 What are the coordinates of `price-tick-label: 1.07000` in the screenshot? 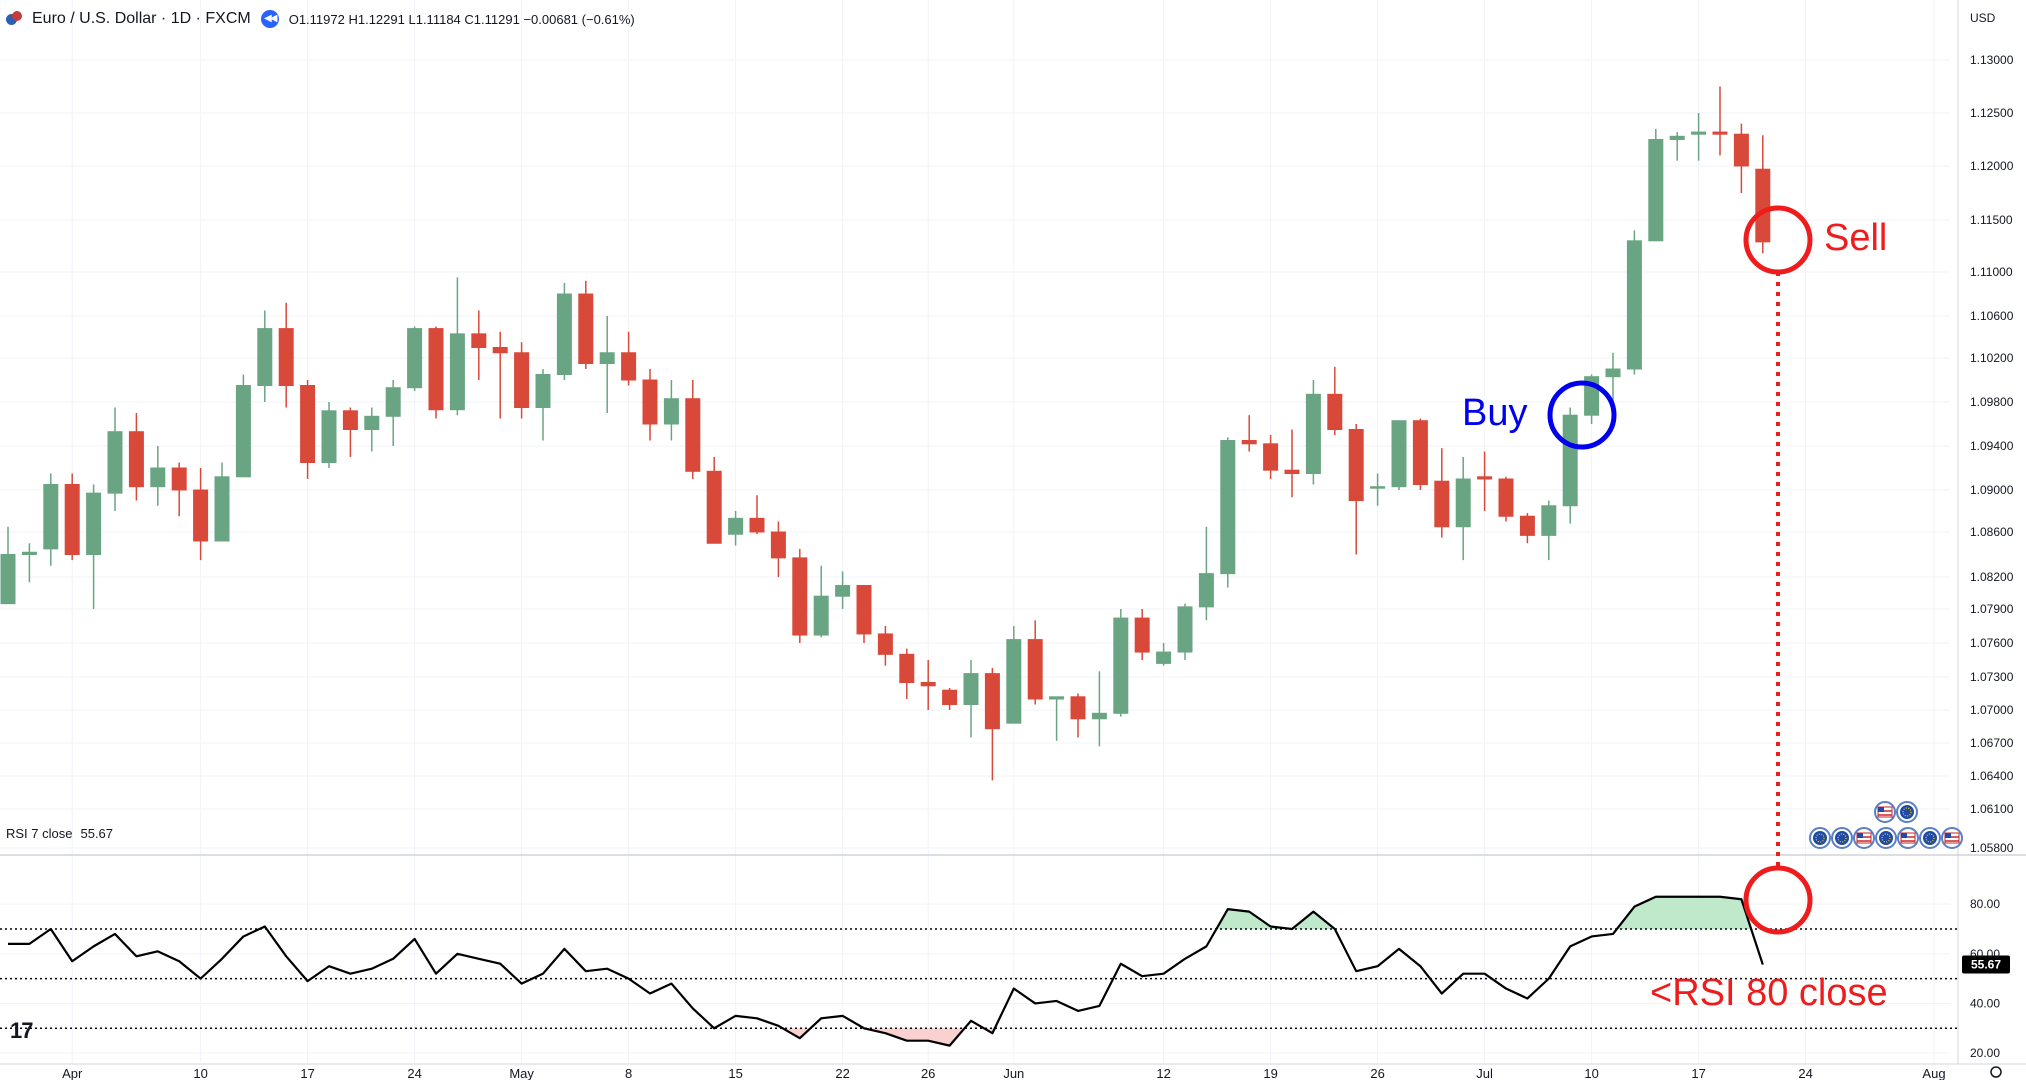 It's located at (1992, 710).